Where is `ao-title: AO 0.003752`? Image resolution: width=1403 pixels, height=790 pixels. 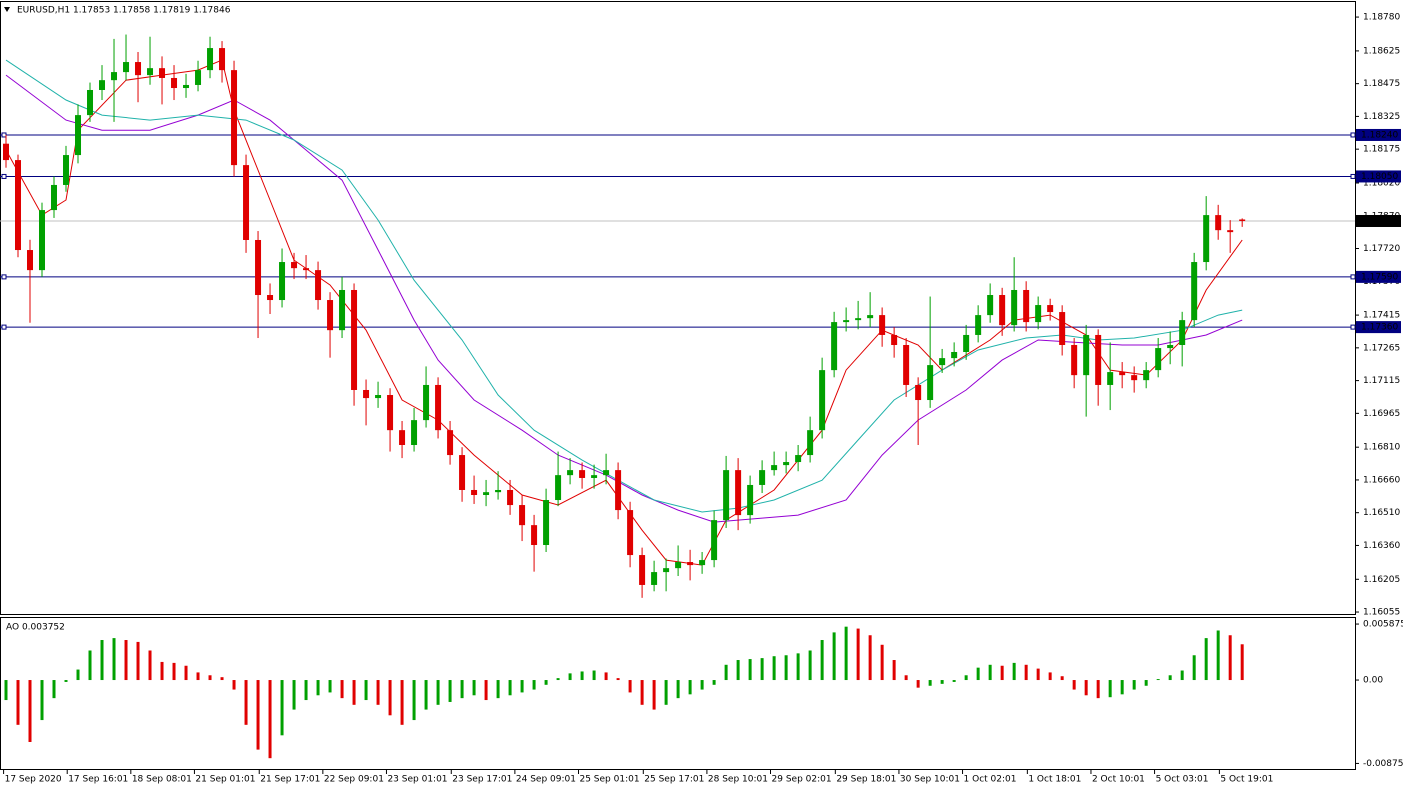 ao-title: AO 0.003752 is located at coordinates (35, 628).